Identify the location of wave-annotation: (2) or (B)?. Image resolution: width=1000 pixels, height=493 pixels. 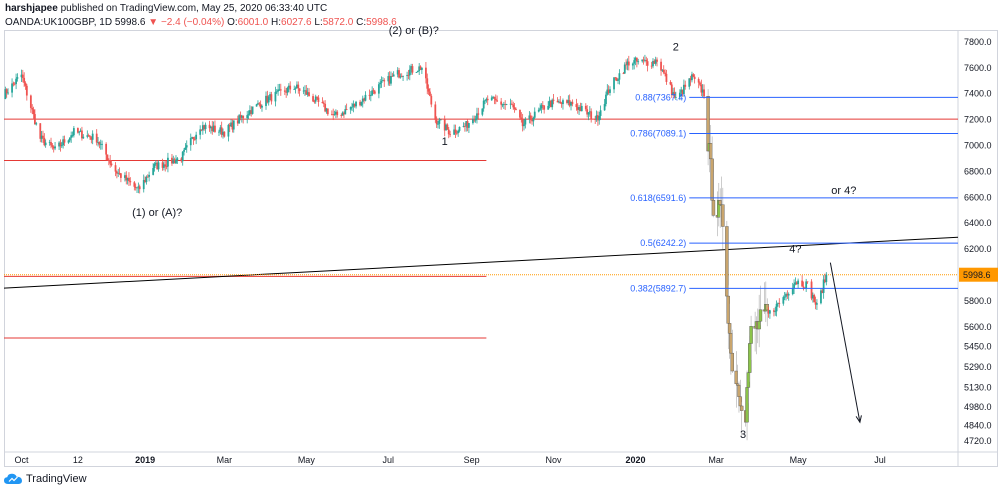
(414, 31).